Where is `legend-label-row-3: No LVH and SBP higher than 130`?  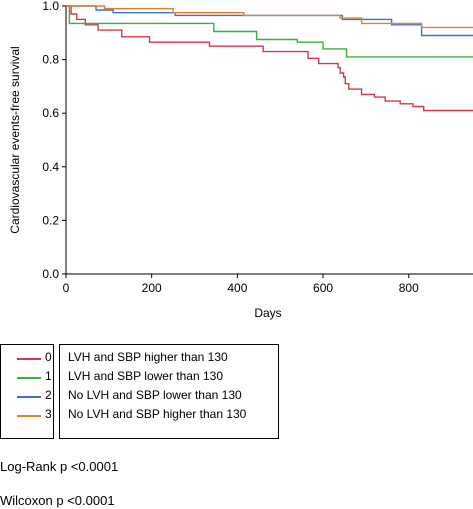
legend-label-row-3: No LVH and SBP higher than 130 is located at coordinates (169, 415).